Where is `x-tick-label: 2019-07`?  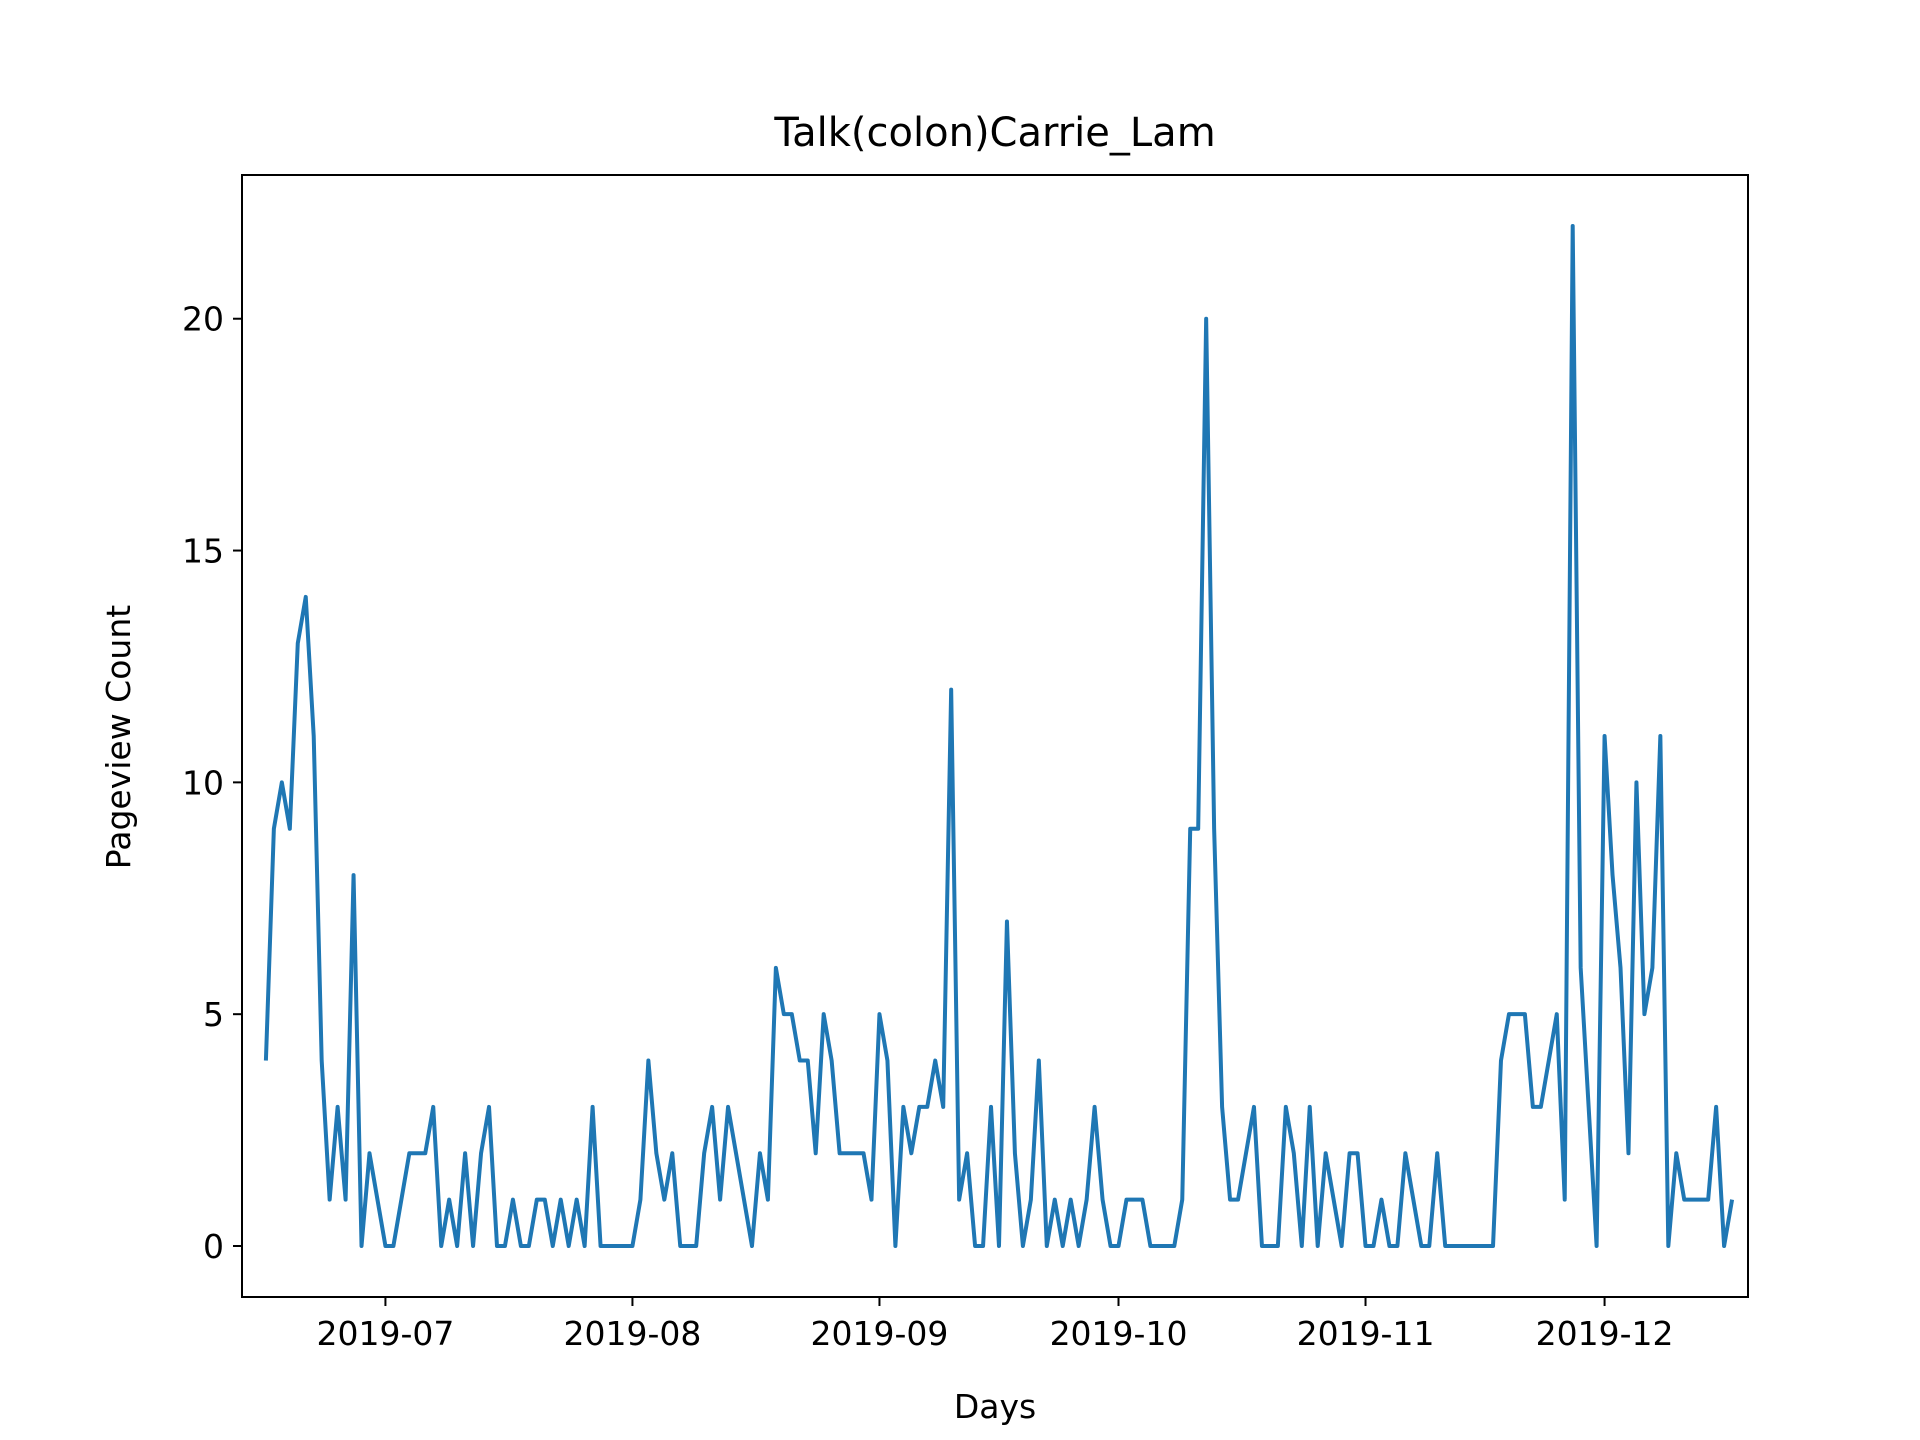 x-tick-label: 2019-07 is located at coordinates (385, 1333).